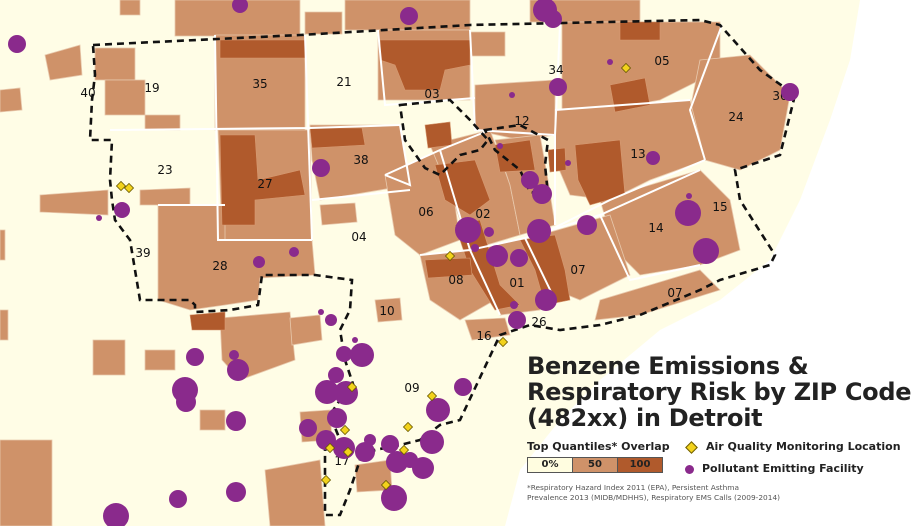 This screenshot has height=526, width=924. I want to click on zip-label-10: 10, so click(386, 311).